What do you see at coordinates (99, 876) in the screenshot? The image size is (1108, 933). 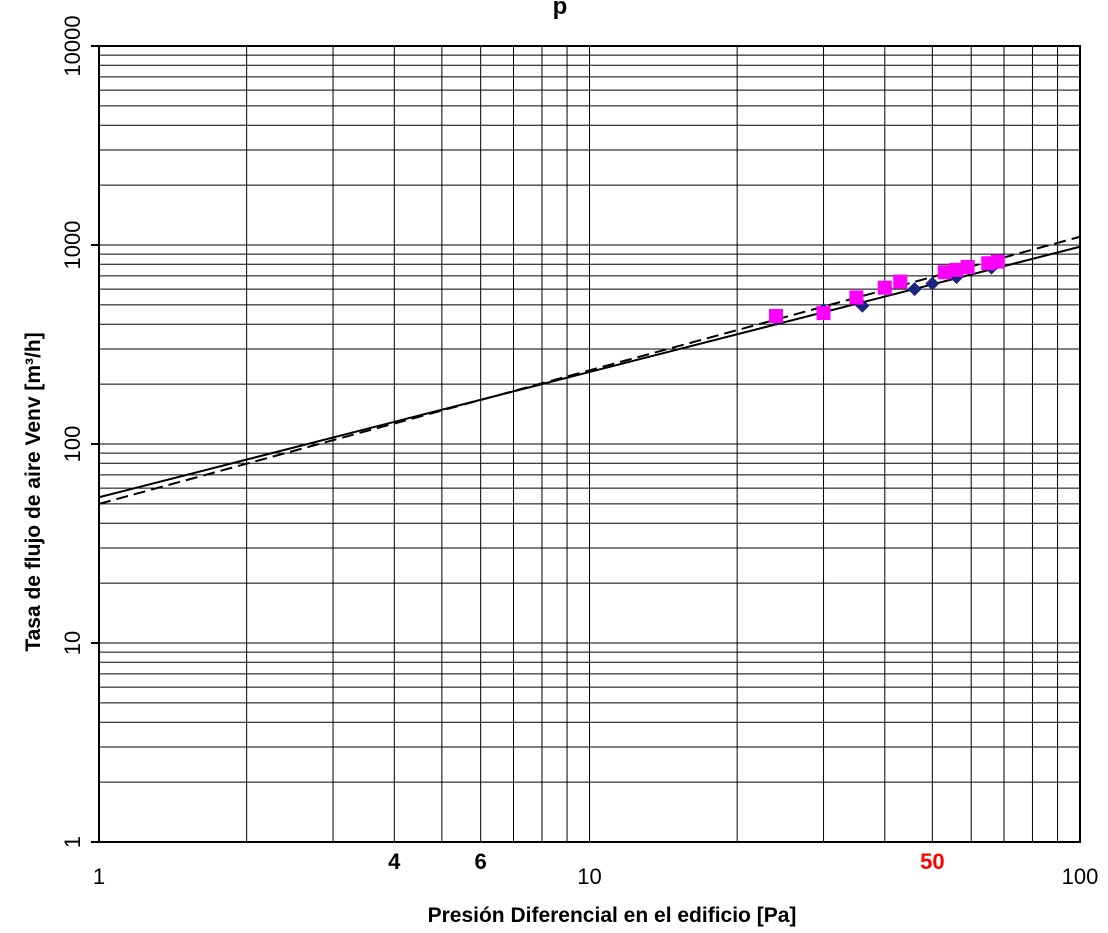 I see `x-tick-label: 1` at bounding box center [99, 876].